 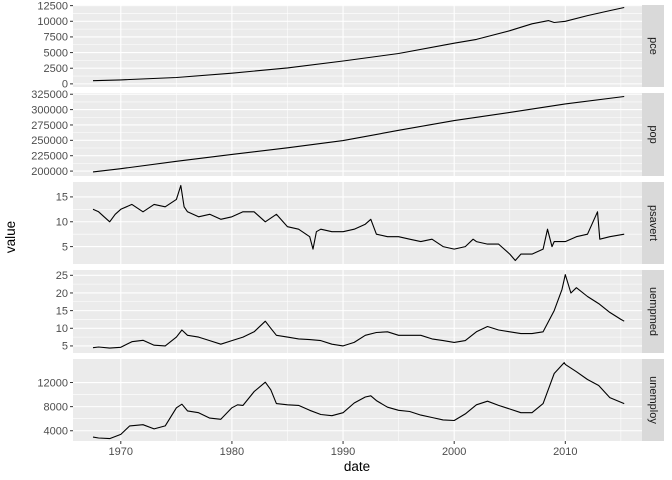 What do you see at coordinates (56, 38) in the screenshot?
I see `y-tick-label: 7500` at bounding box center [56, 38].